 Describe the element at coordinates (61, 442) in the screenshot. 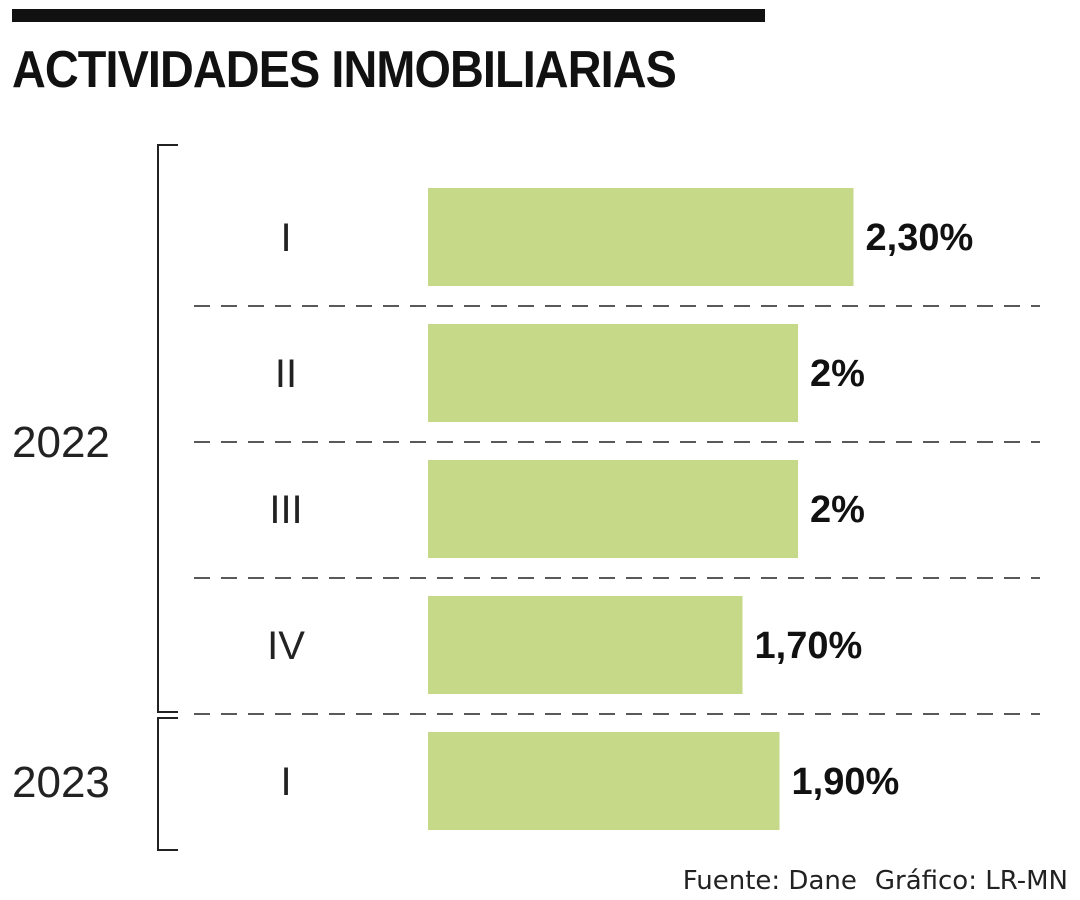

I see `year-label: 2022` at that location.